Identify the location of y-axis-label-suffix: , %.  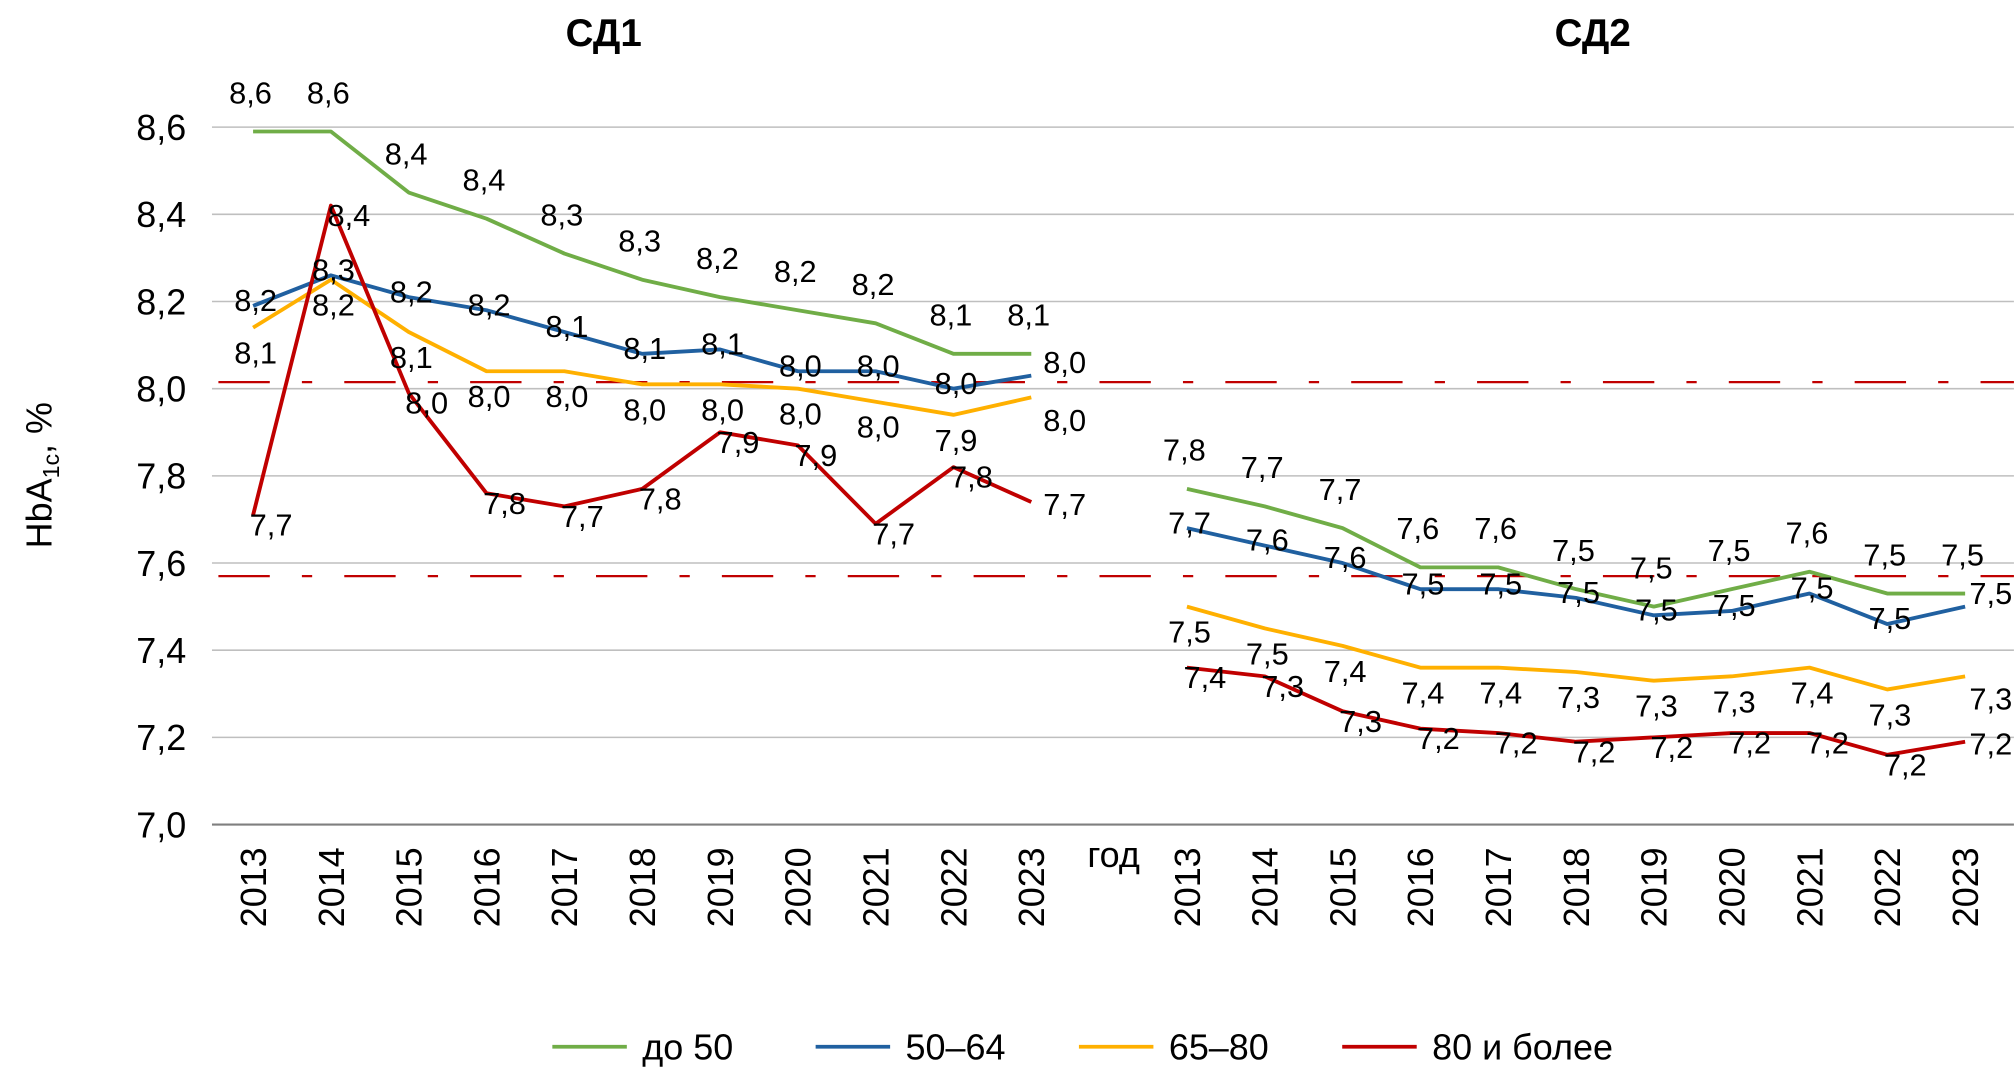
(38, 428).